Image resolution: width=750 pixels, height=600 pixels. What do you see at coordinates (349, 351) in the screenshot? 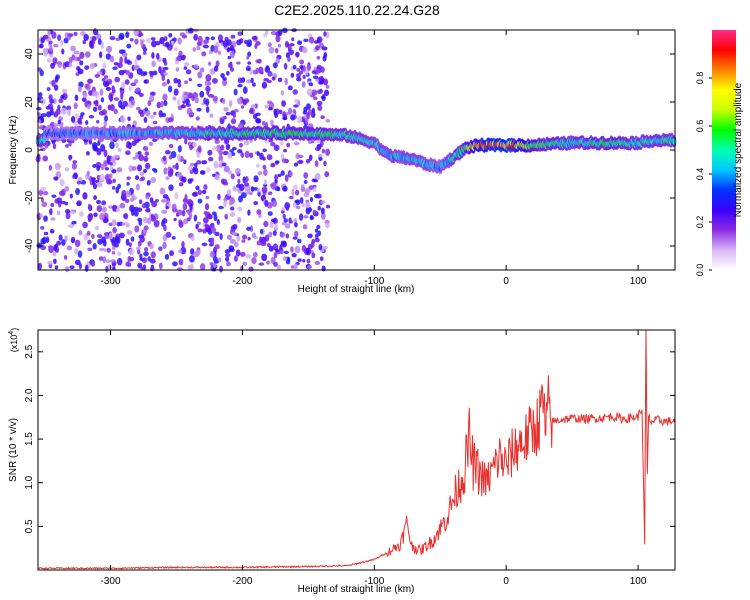
I see `snr-y-tick: 2.5` at bounding box center [349, 351].